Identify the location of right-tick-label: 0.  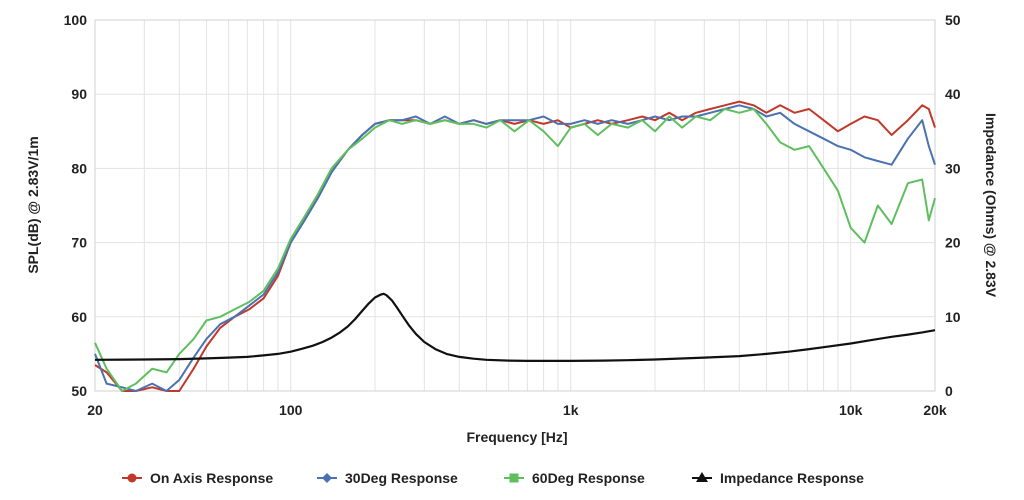
(949, 391).